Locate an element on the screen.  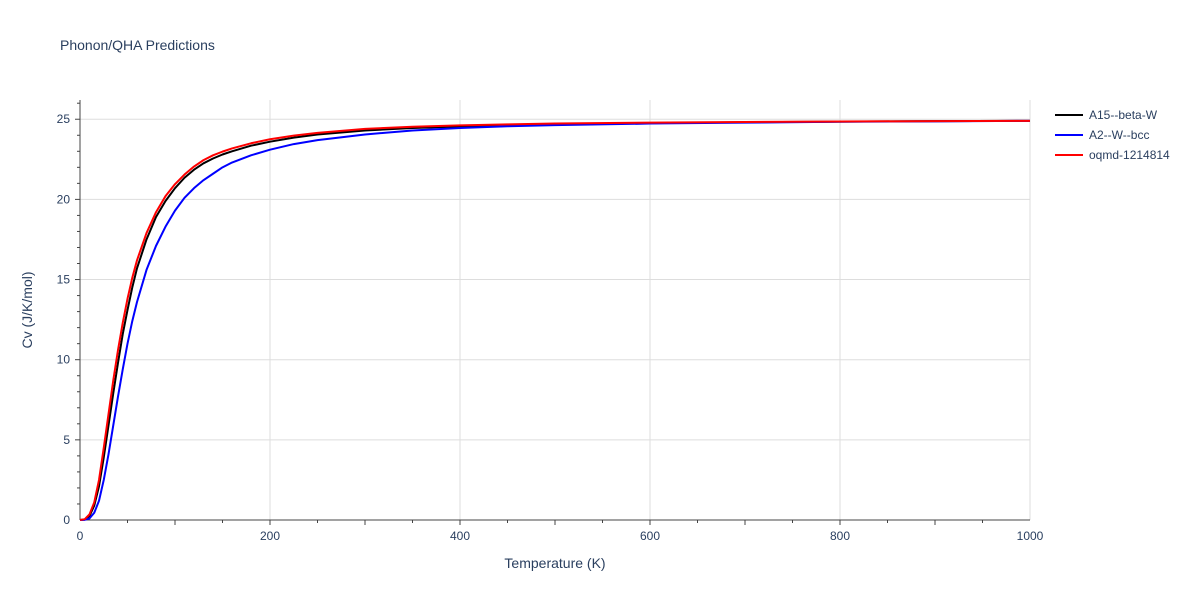
y-tick-label: 25 is located at coordinates (64, 119).